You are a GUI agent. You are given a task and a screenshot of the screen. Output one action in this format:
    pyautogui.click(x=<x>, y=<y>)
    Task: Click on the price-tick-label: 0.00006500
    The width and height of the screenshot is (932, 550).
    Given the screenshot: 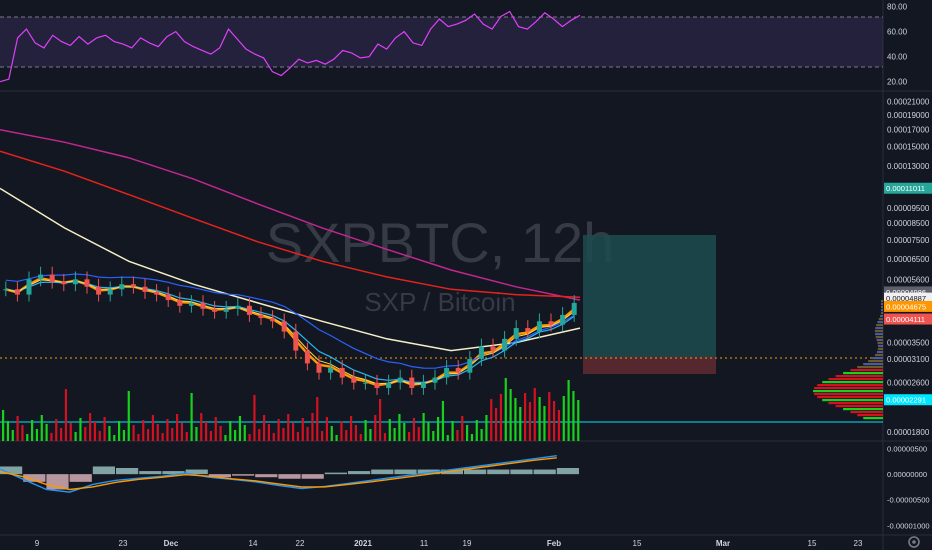 What is the action you would take?
    pyautogui.click(x=908, y=259)
    